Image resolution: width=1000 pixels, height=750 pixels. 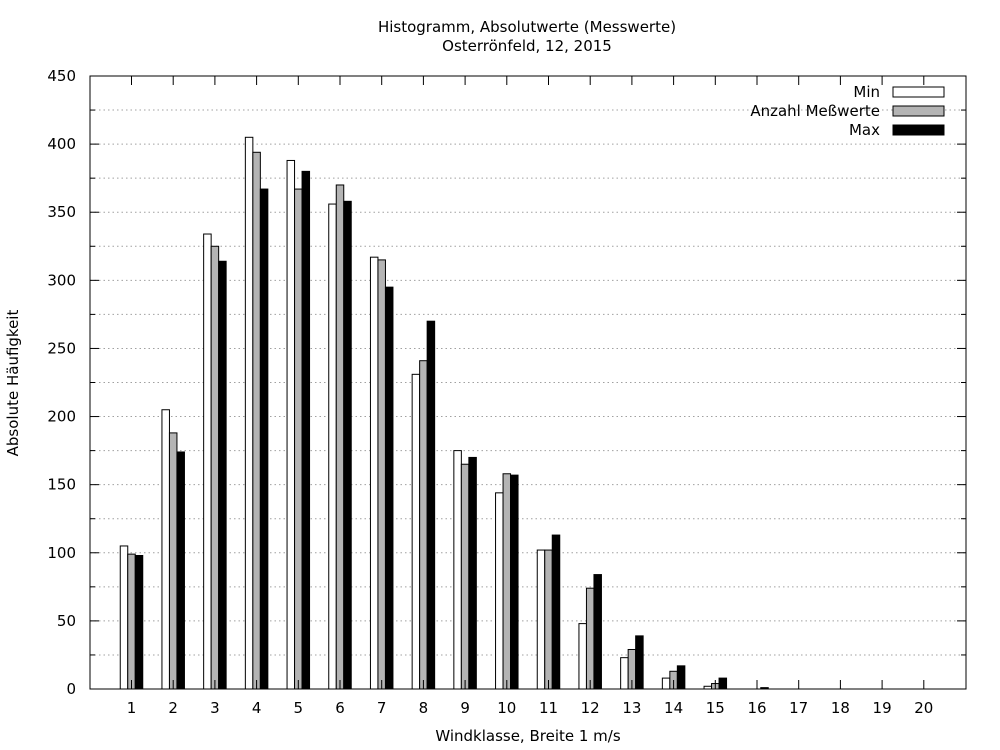 What do you see at coordinates (424, 708) in the screenshot?
I see `x-tick-label: 8` at bounding box center [424, 708].